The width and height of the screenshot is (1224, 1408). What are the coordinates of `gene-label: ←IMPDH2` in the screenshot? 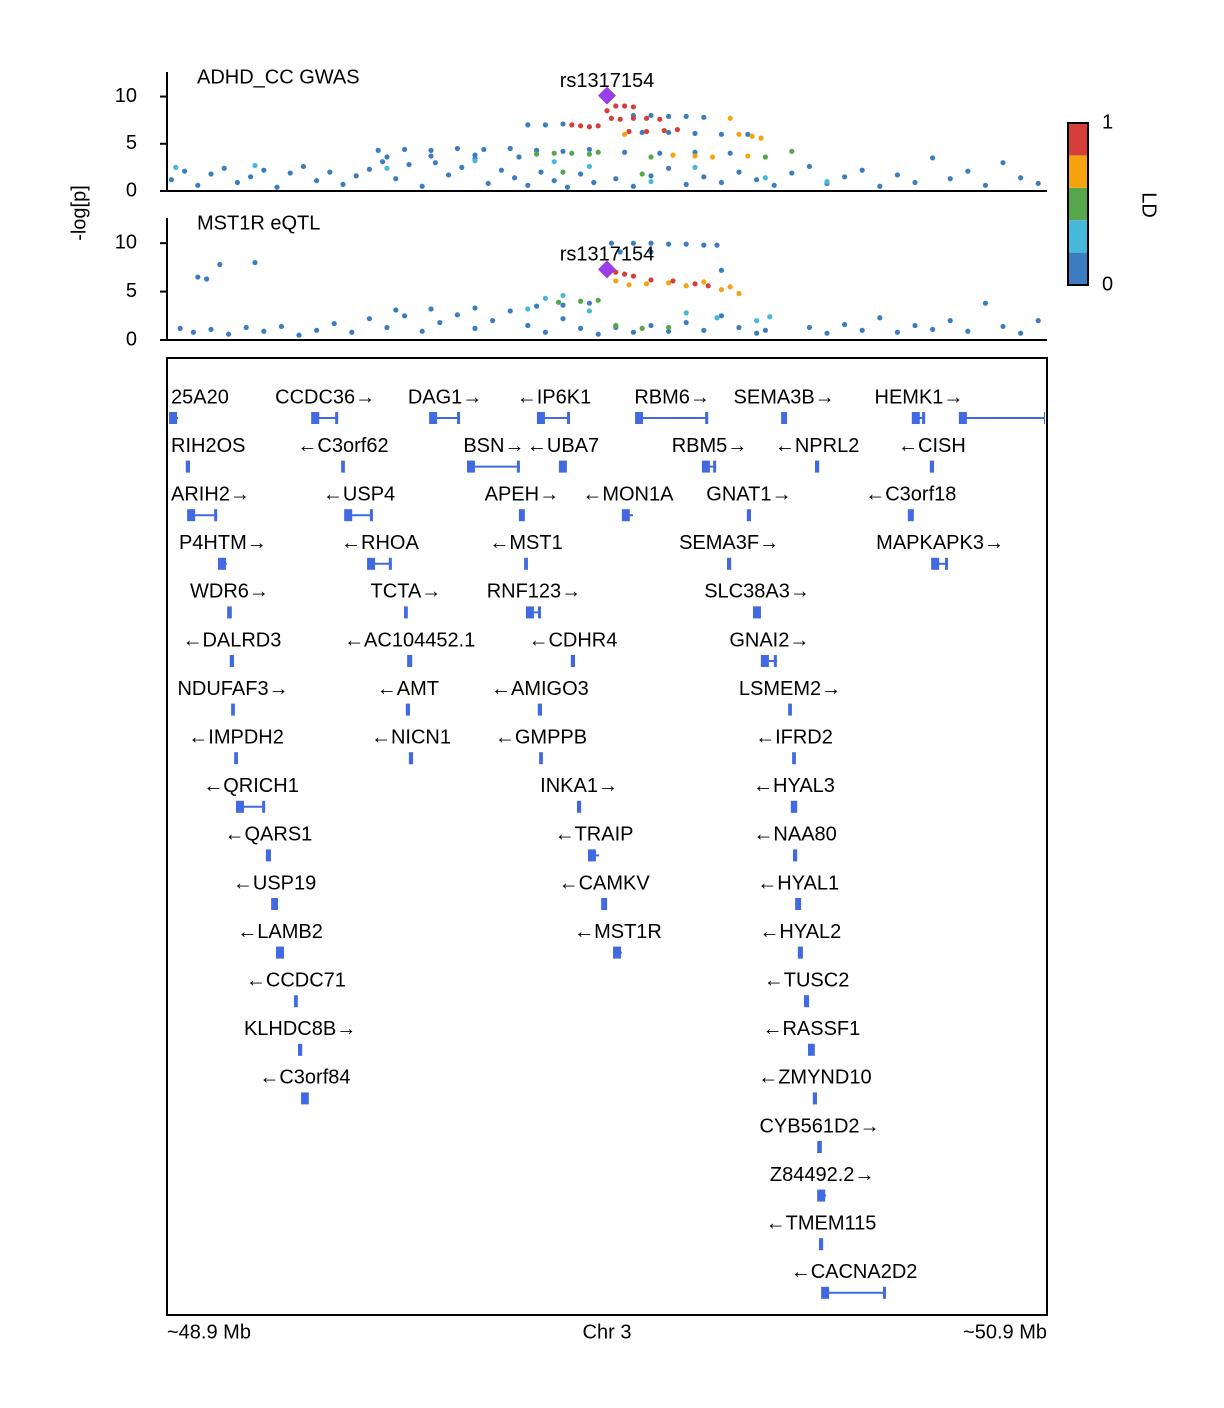 It's located at (236, 737).